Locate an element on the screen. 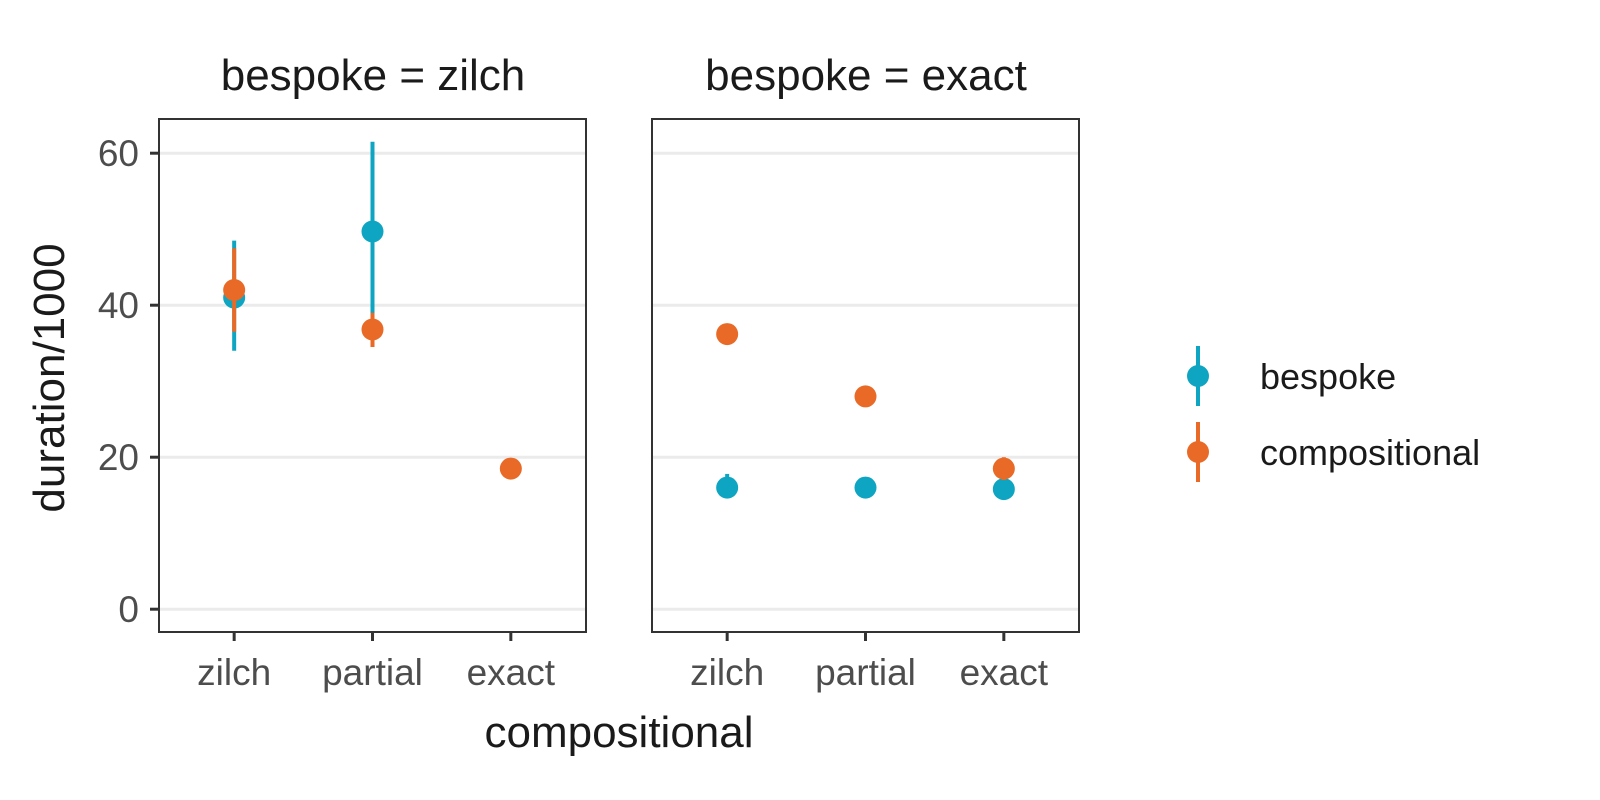 This screenshot has height=800, width=1600. legend-item-bespoke: bespoke is located at coordinates (1291, 376).